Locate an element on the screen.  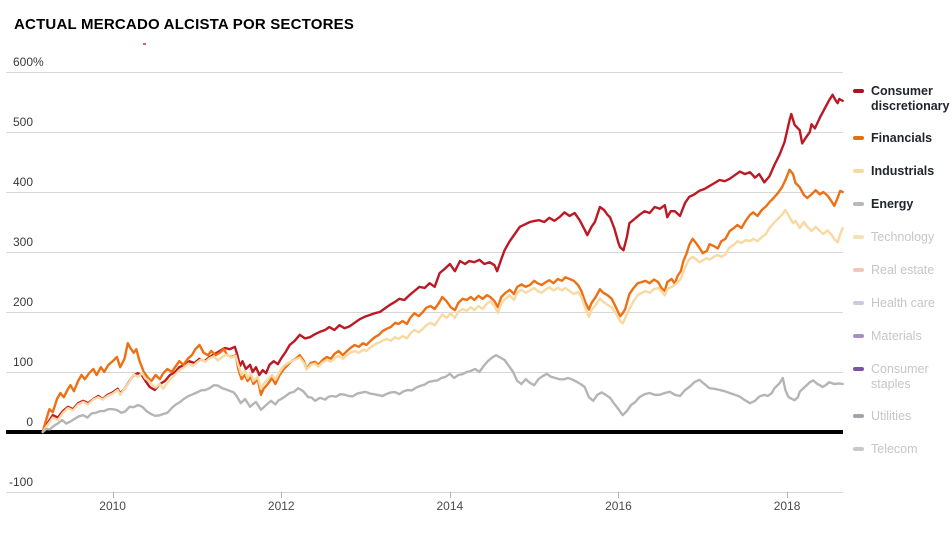
legend-label: Energy is located at coordinates (892, 204).